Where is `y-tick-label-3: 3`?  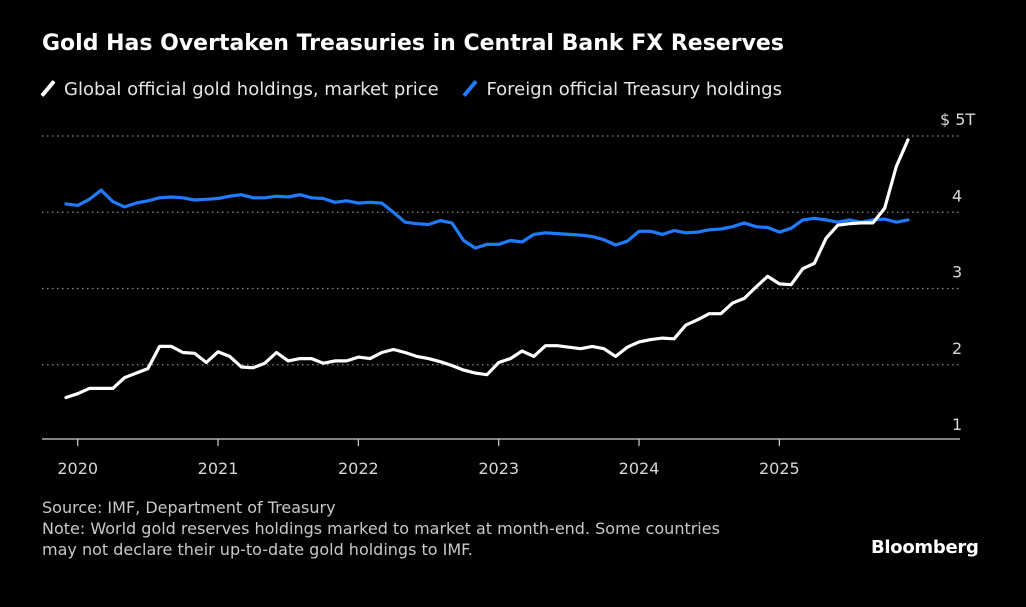
y-tick-label-3: 3 is located at coordinates (957, 272).